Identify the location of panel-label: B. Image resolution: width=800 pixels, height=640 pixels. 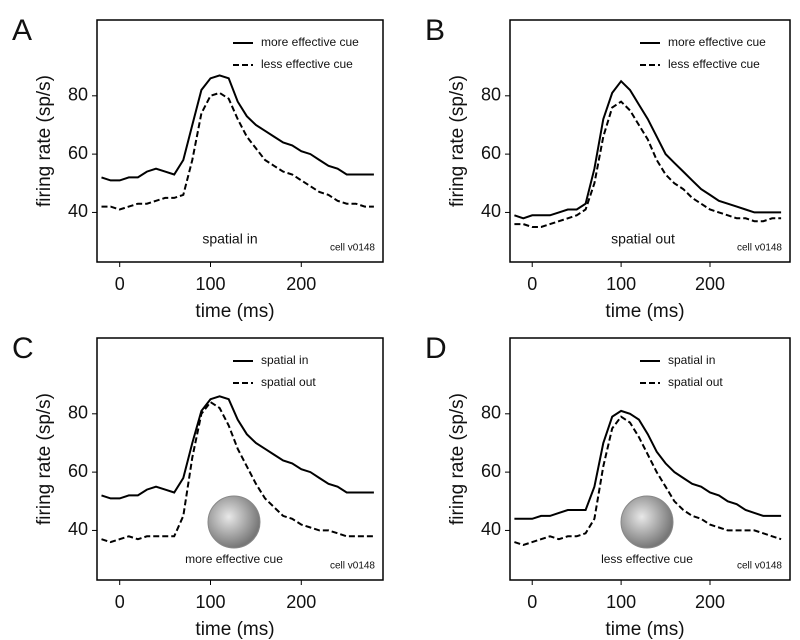
(435, 30).